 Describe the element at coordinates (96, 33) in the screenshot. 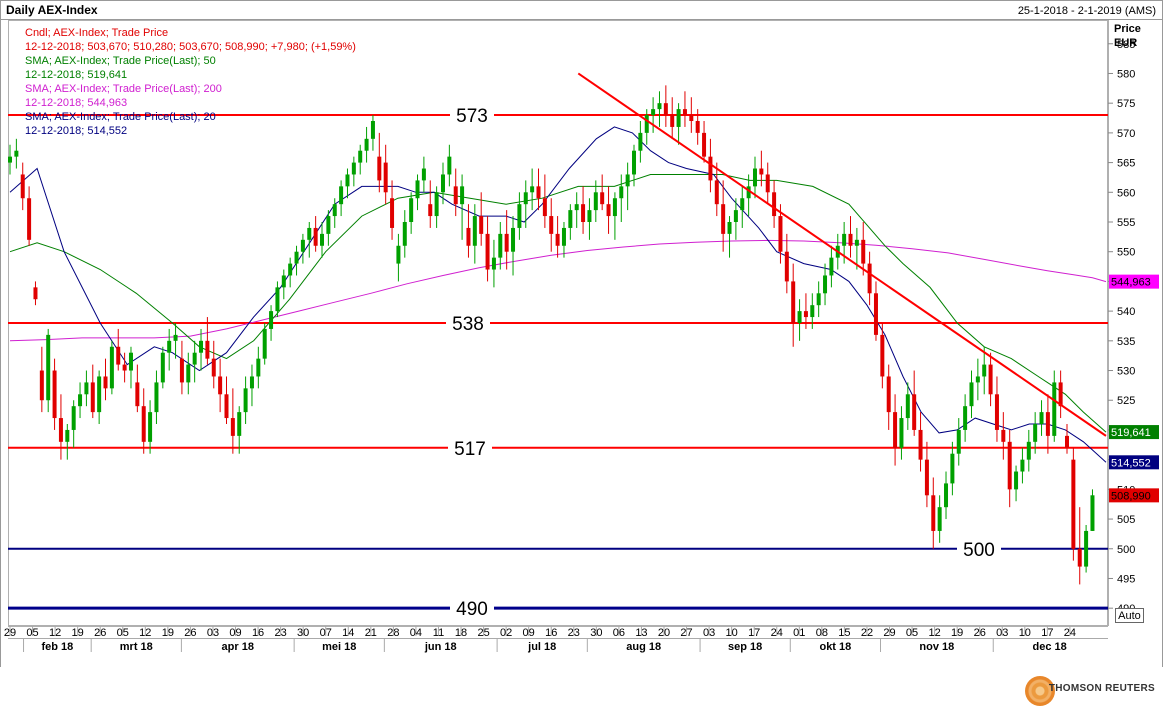

I see `legend-line: Cndl; AEX-Index; Trade Price` at that location.